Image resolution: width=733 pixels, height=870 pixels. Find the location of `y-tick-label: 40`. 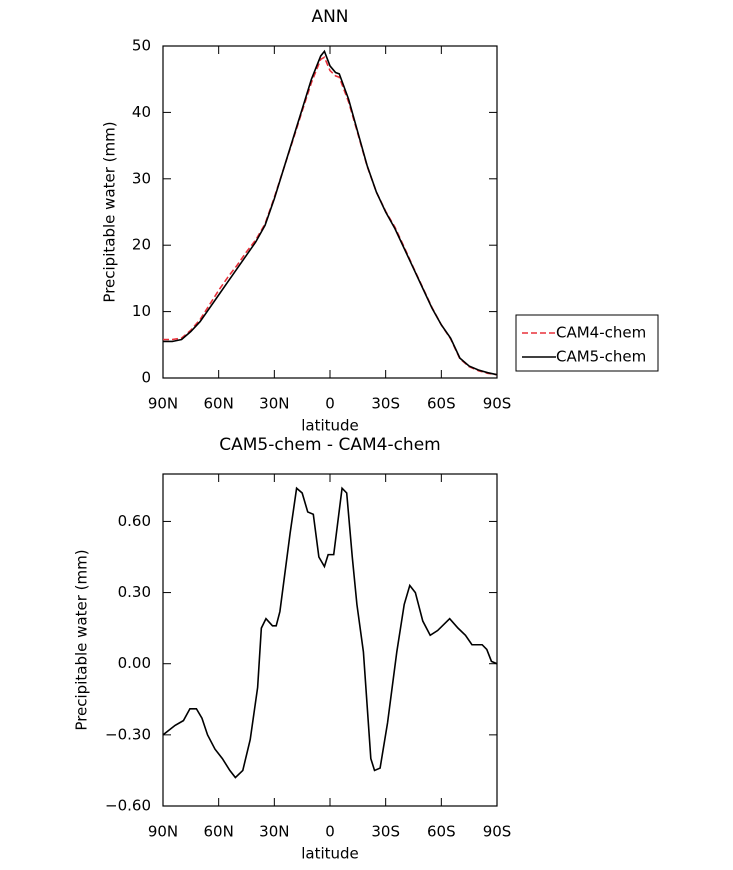

y-tick-label: 40 is located at coordinates (141, 112).